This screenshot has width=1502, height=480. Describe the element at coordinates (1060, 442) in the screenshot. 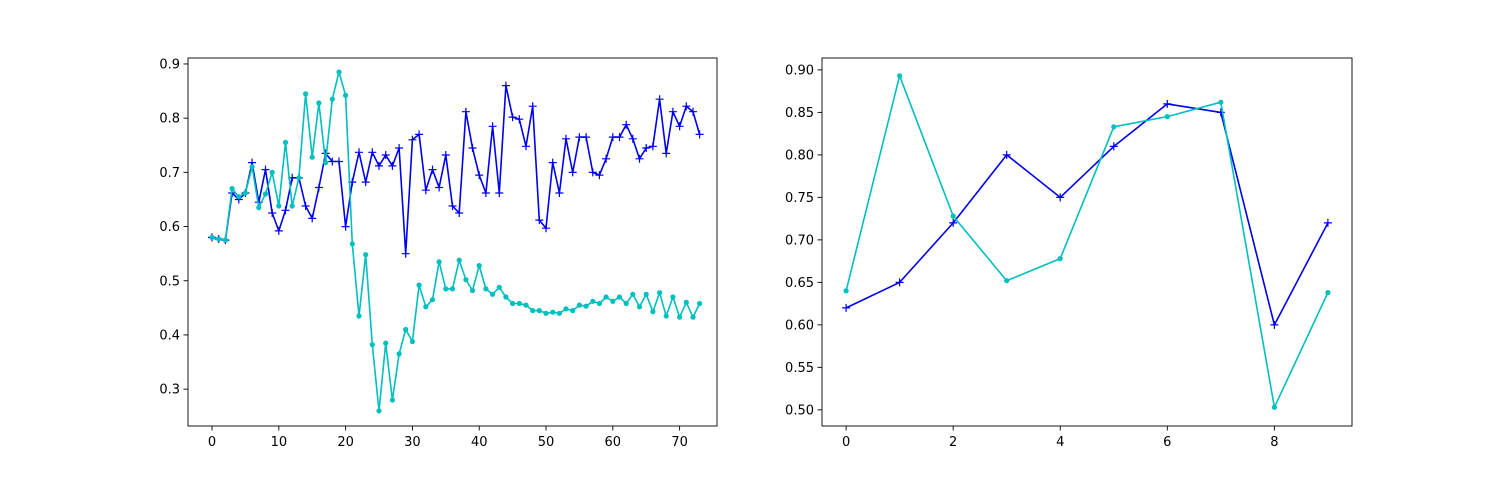

I see `right-x-tick-label: 4` at that location.